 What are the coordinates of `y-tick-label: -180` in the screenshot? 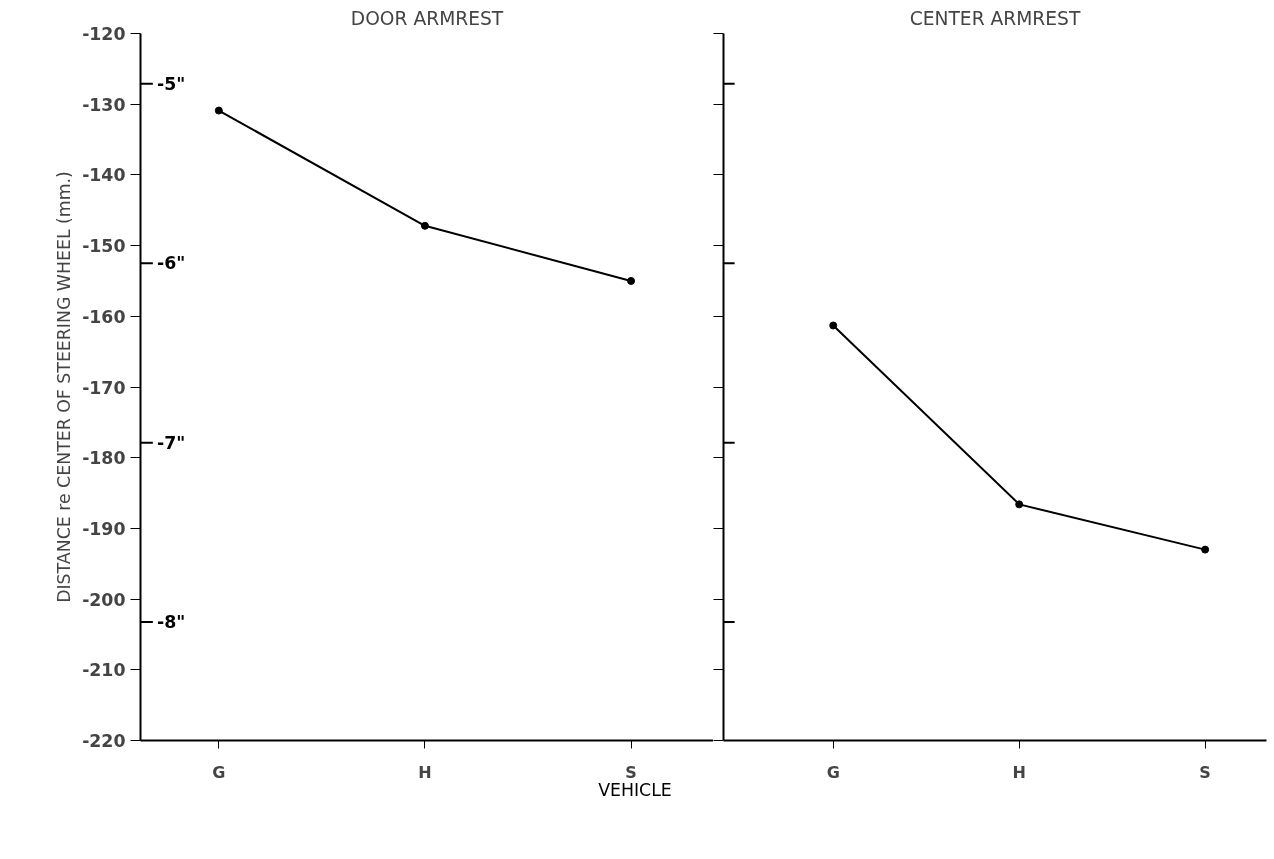 It's located at (104, 458).